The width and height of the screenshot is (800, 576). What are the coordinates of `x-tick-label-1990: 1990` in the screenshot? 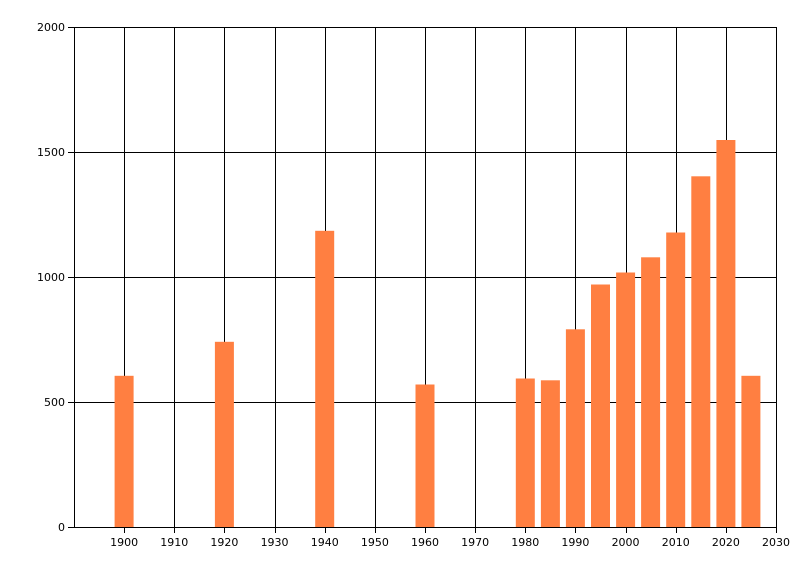 It's located at (575, 542).